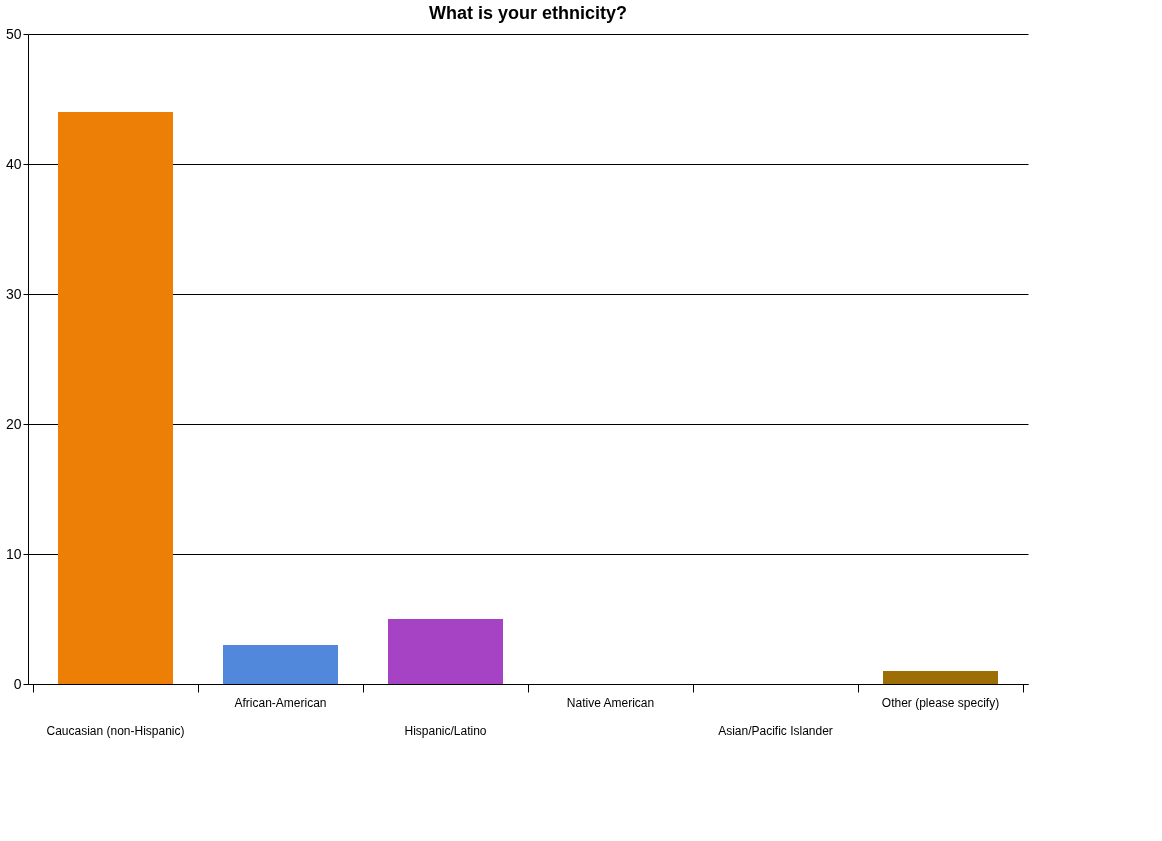 This screenshot has height=841, width=1162. I want to click on x-tick-label: Native American, so click(610, 703).